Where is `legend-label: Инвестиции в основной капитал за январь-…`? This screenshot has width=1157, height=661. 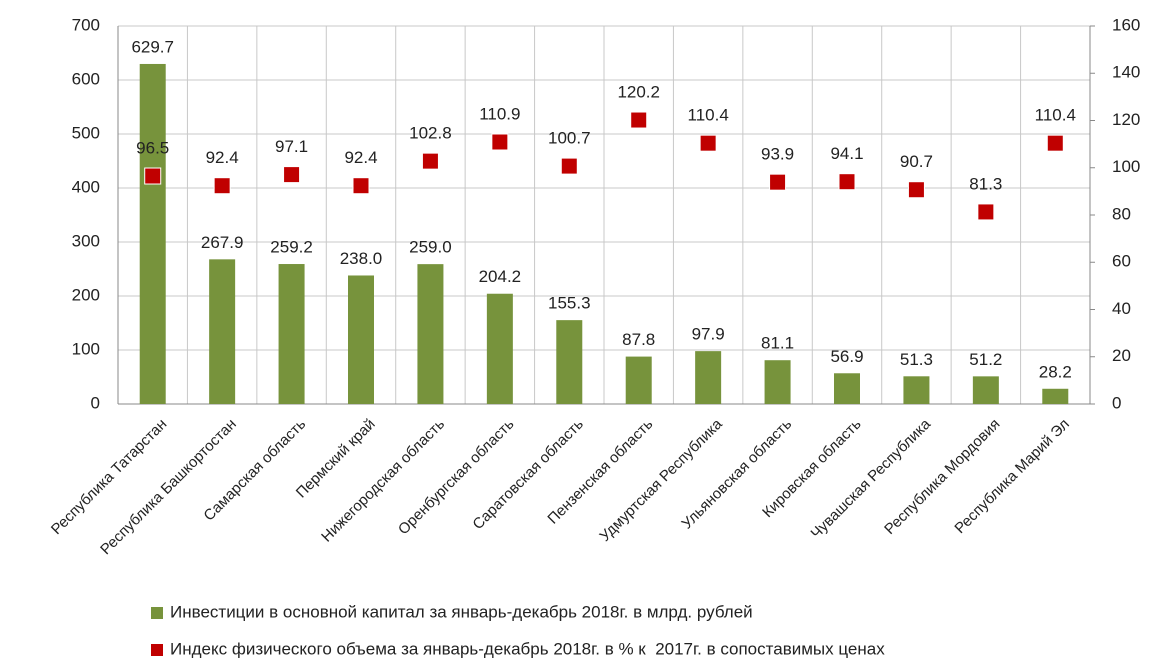 legend-label: Инвестиции в основной капитал за январь-… is located at coordinates (461, 611).